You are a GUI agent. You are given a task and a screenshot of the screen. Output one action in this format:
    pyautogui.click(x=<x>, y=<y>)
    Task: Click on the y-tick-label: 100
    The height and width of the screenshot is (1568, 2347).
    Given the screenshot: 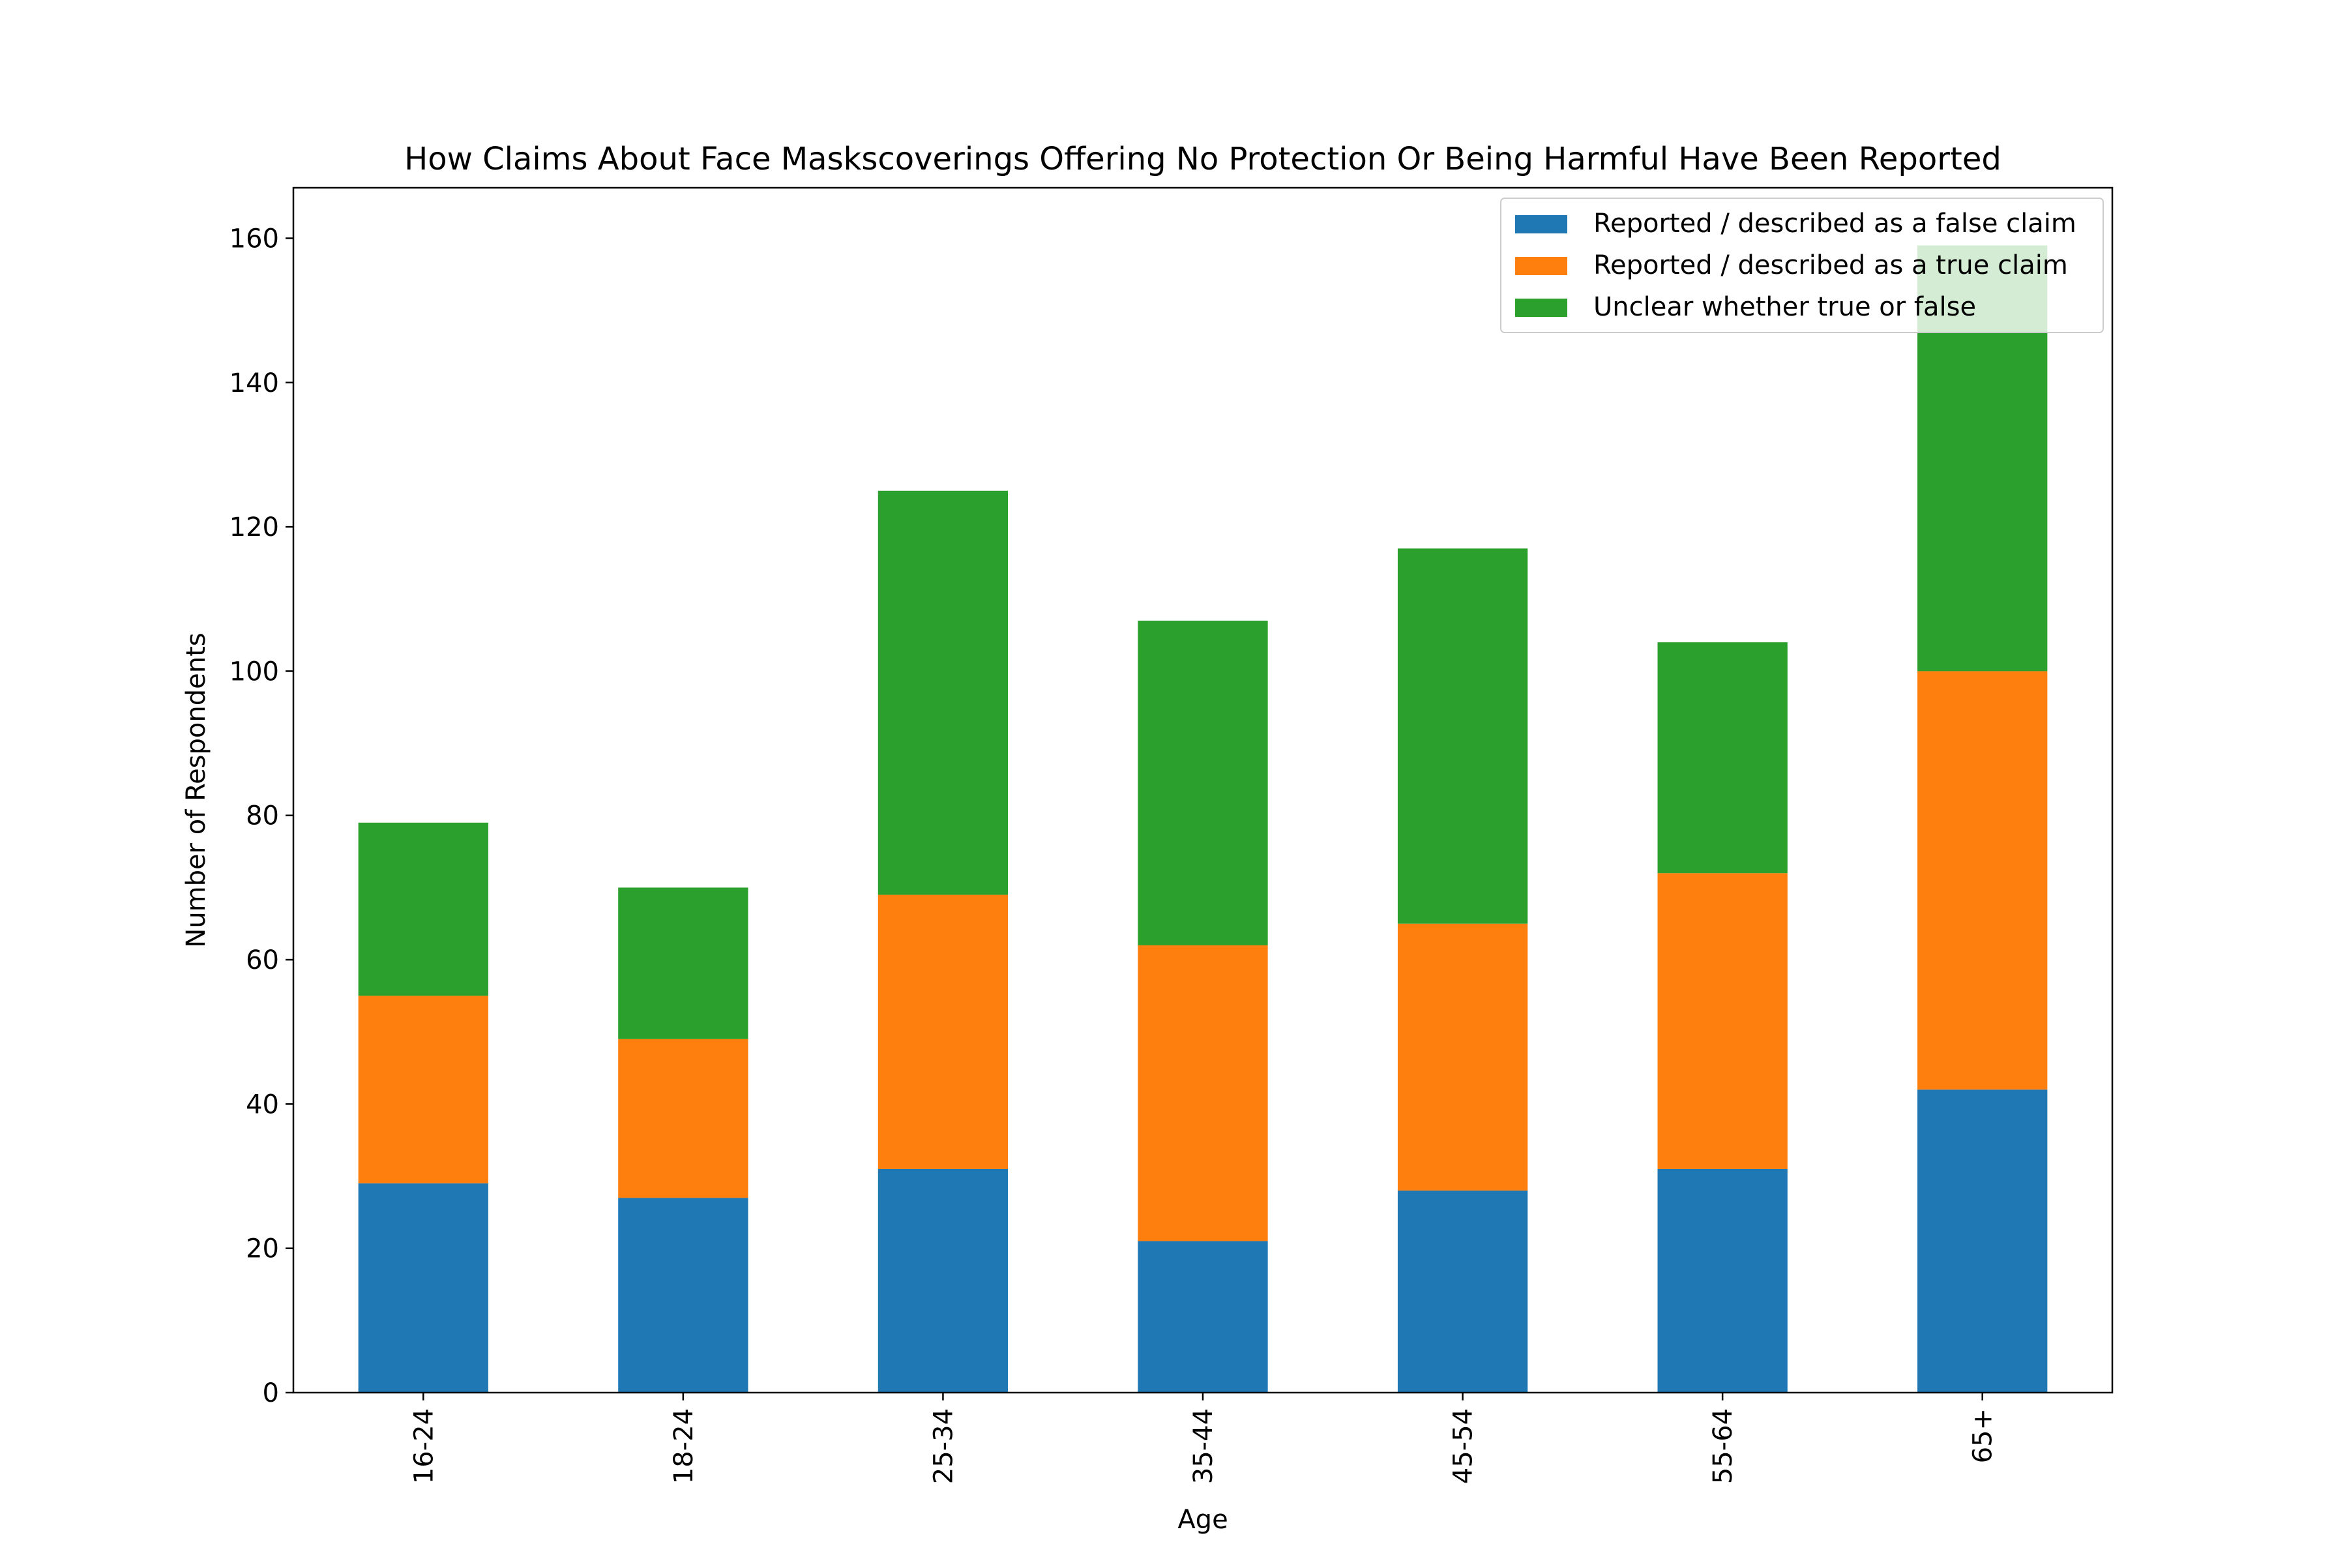 What is the action you would take?
    pyautogui.click(x=254, y=672)
    